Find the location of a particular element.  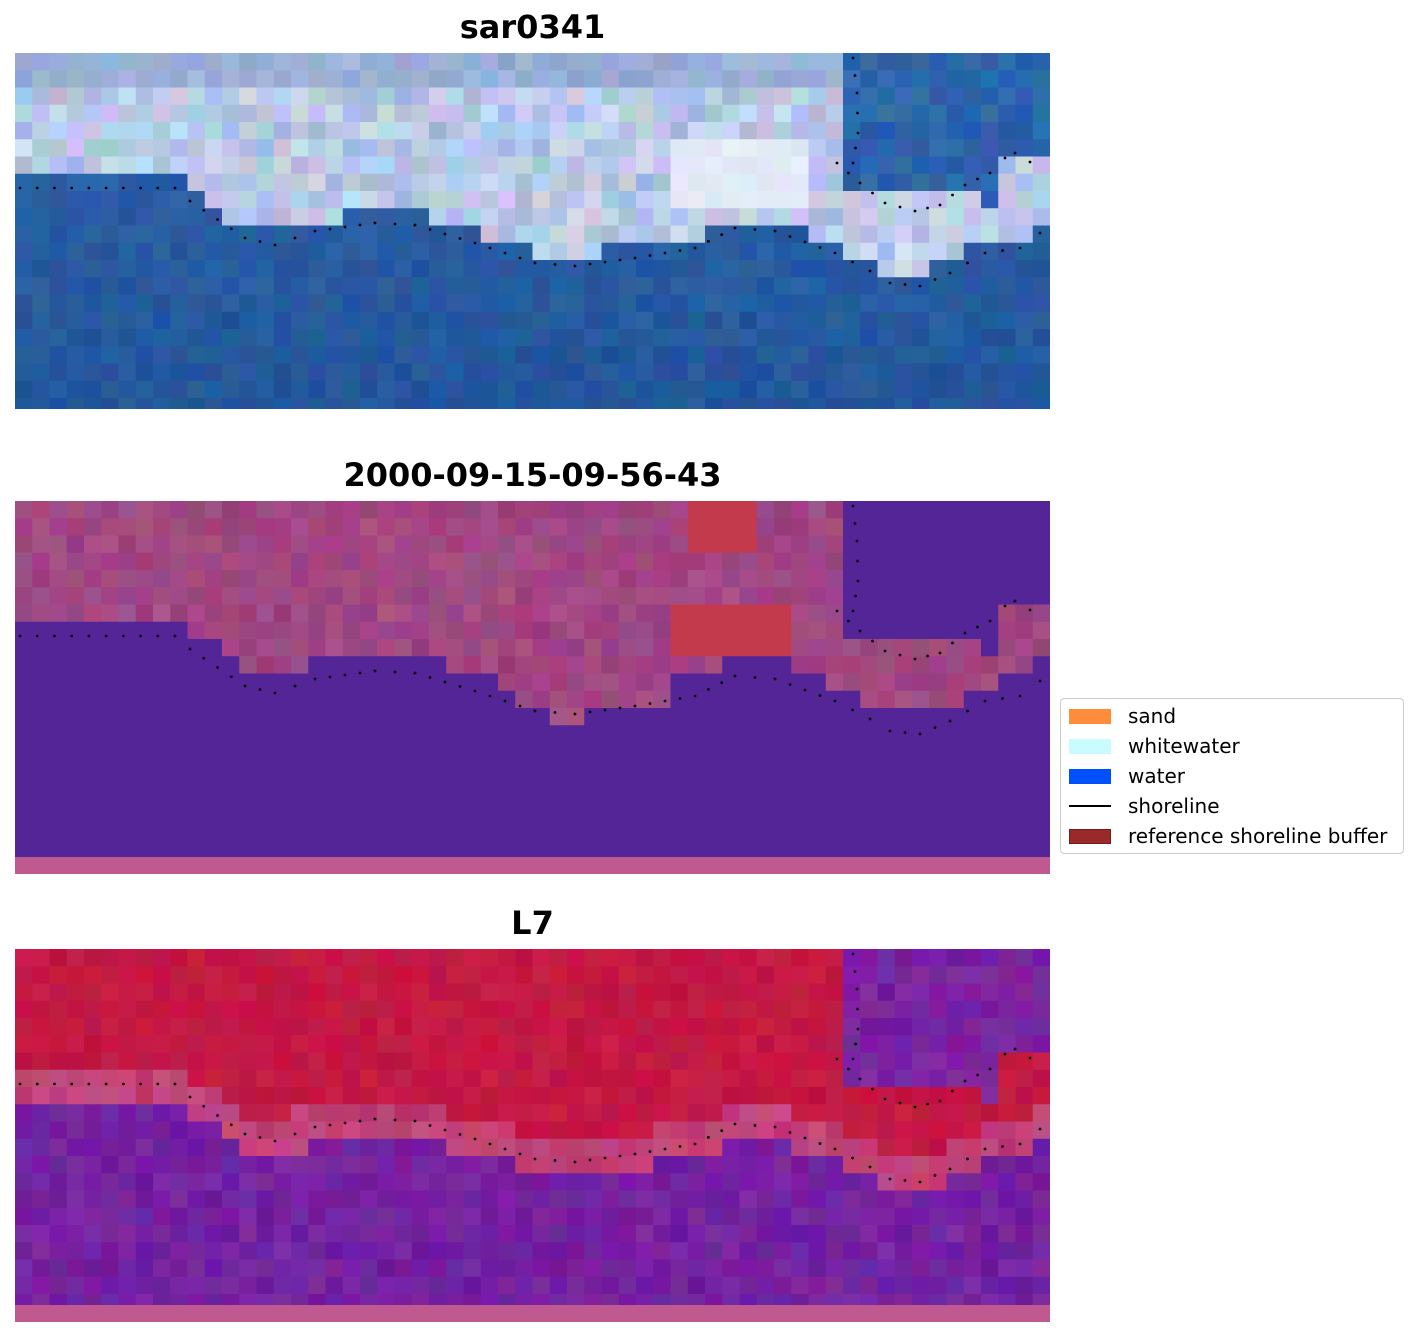

panel-title-index: L7 is located at coordinates (532, 923).